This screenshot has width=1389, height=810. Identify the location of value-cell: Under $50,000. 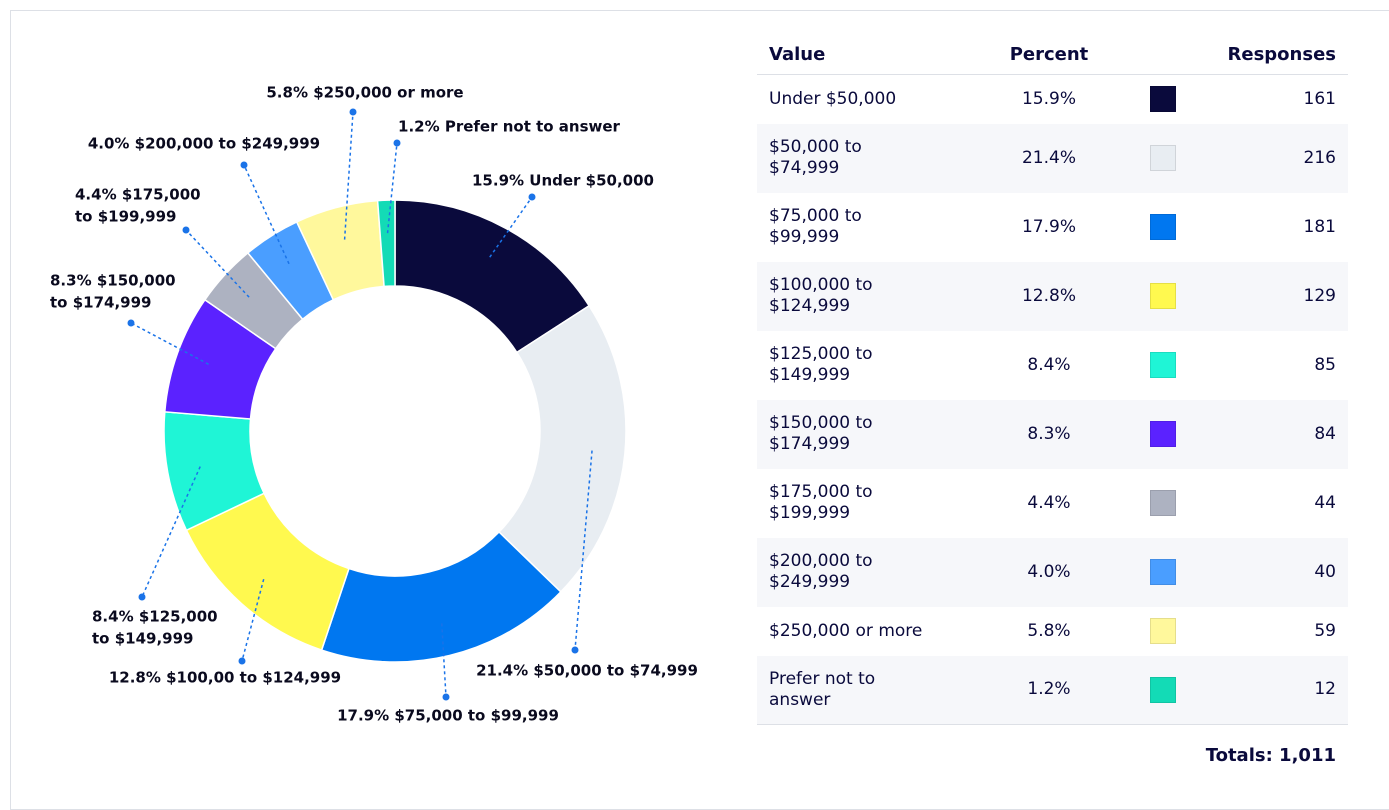
(867, 99).